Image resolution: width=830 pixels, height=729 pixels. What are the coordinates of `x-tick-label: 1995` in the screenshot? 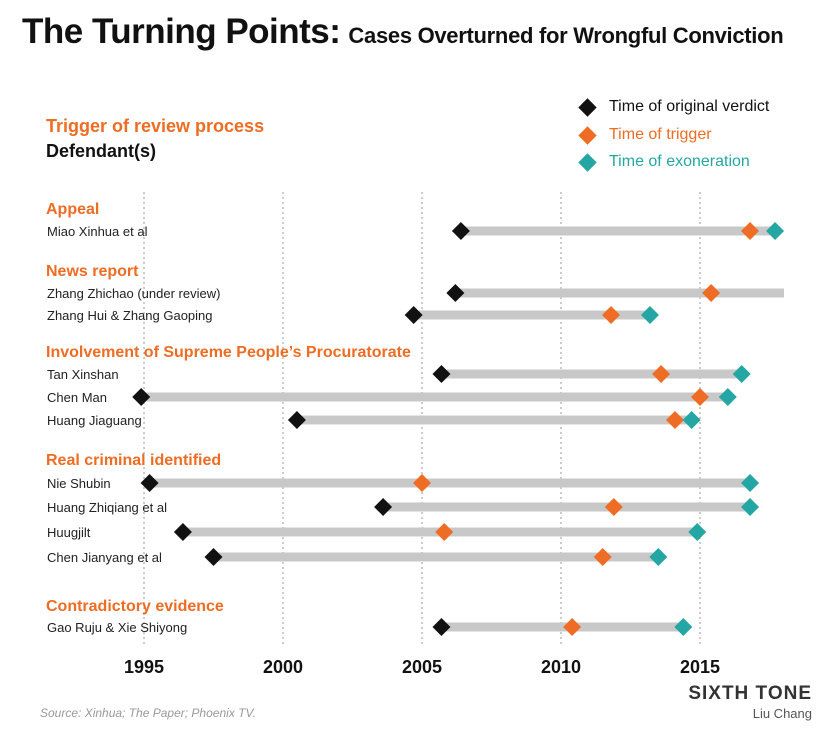 It's located at (144, 667).